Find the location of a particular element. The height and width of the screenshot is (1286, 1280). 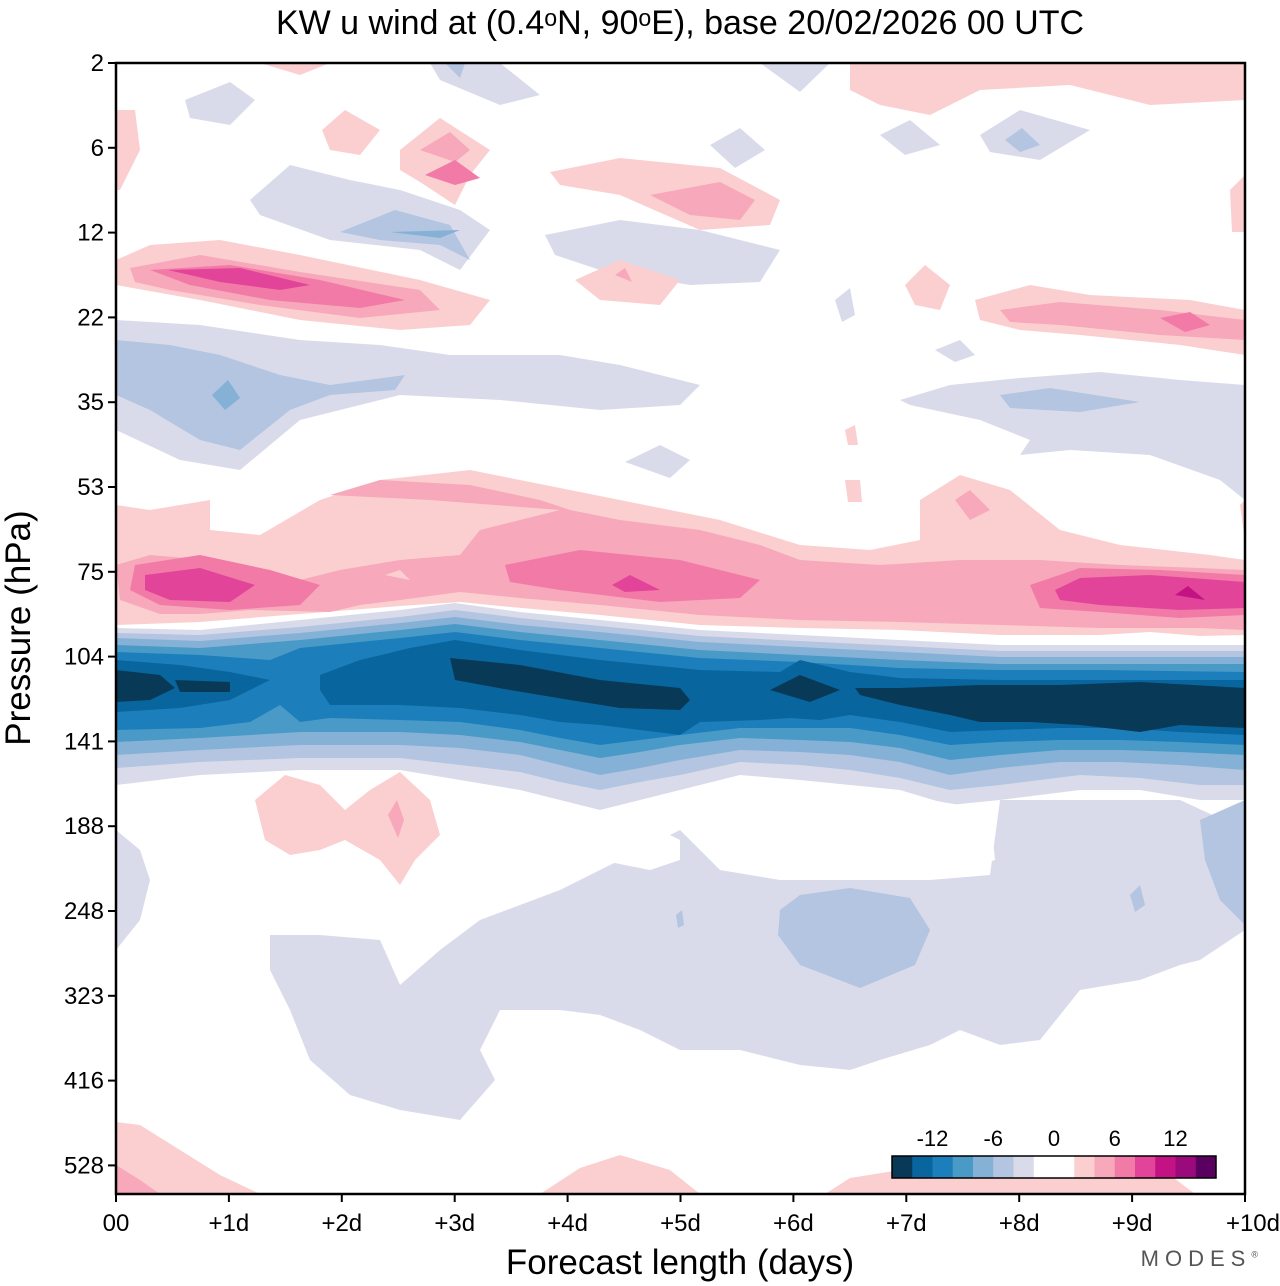

y-tick-label: 12 is located at coordinates (90, 233).